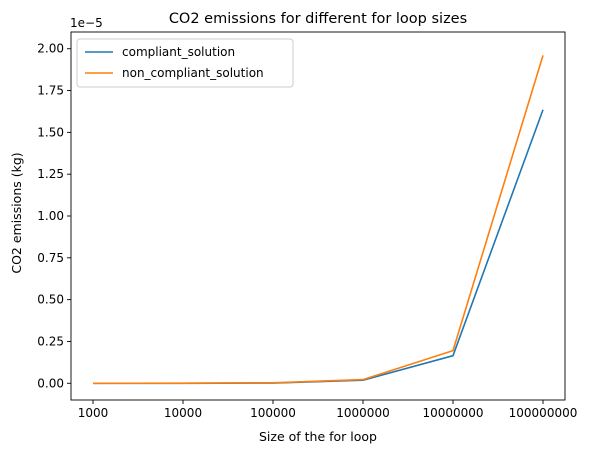  Describe the element at coordinates (318, 436) in the screenshot. I see `x-axis-label: Size of the for loop` at that location.